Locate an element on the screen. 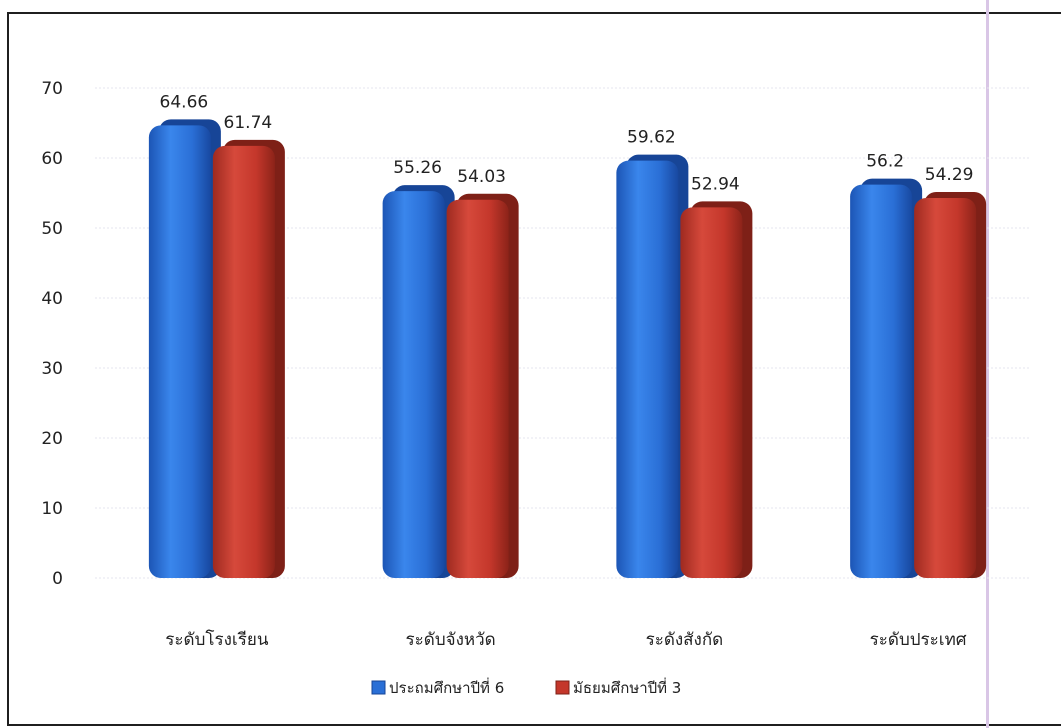  x-category-label: ระดับจังหวัด is located at coordinates (451, 640).